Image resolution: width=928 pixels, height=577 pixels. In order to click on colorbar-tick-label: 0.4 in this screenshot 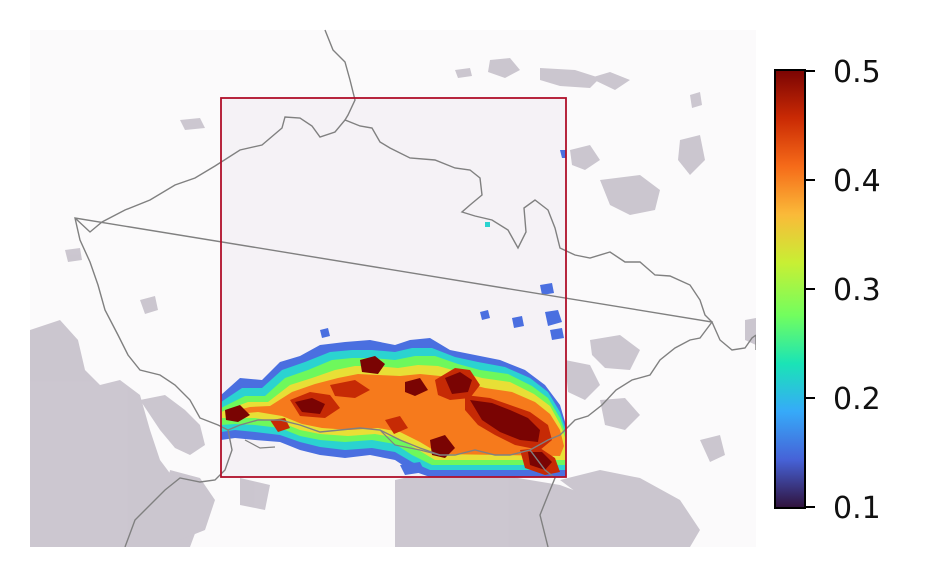, I will do `click(857, 181)`.